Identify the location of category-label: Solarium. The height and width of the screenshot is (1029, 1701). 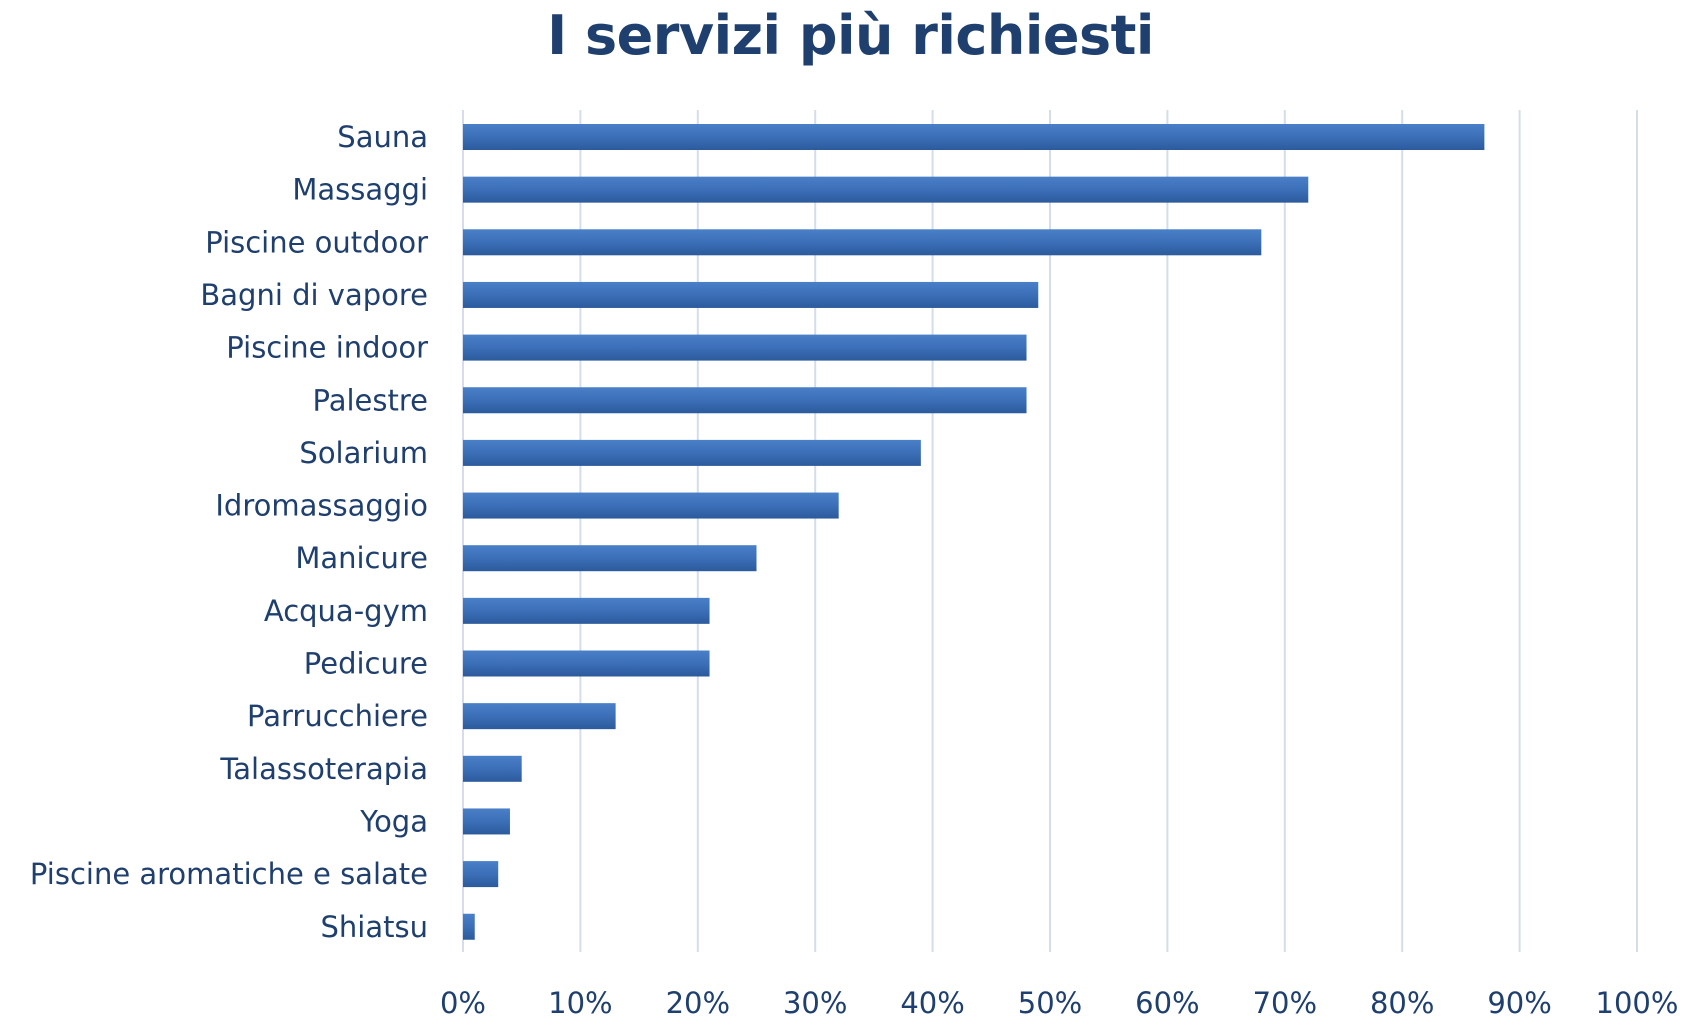
(363, 453).